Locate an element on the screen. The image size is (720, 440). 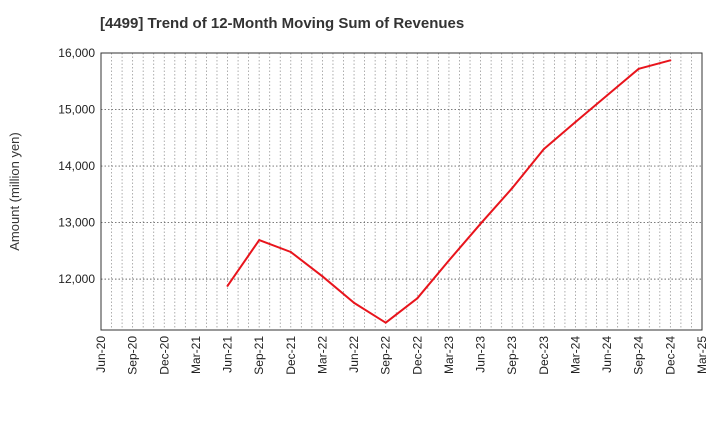
x-tick-label: Mar-25 is located at coordinates (702, 355).